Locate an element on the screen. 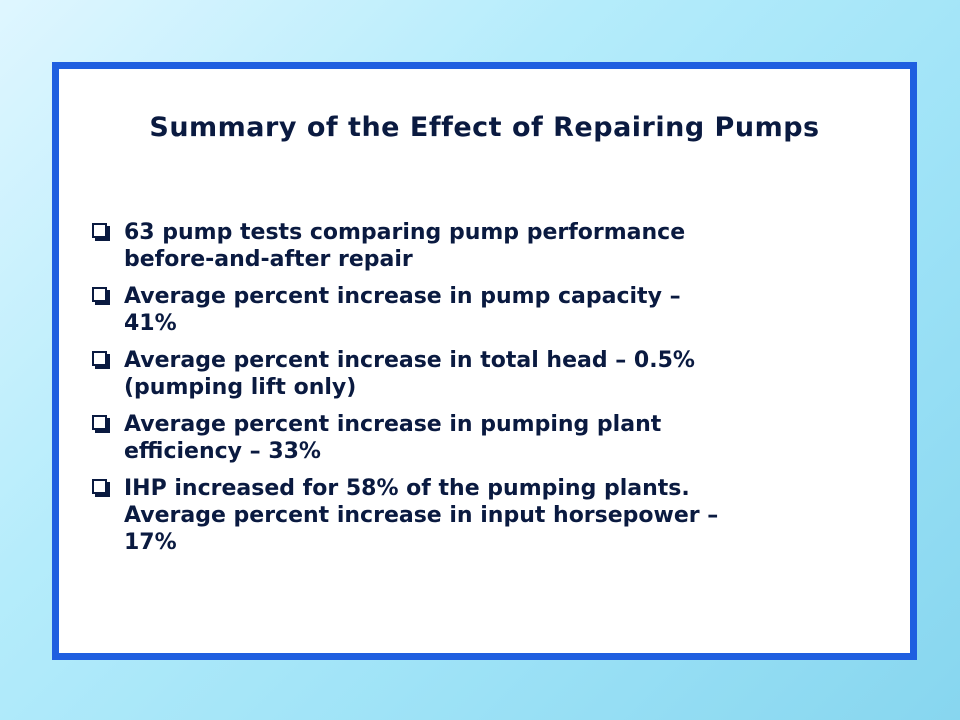  bullet-text-line: before-and-after repair is located at coordinates (268, 259).